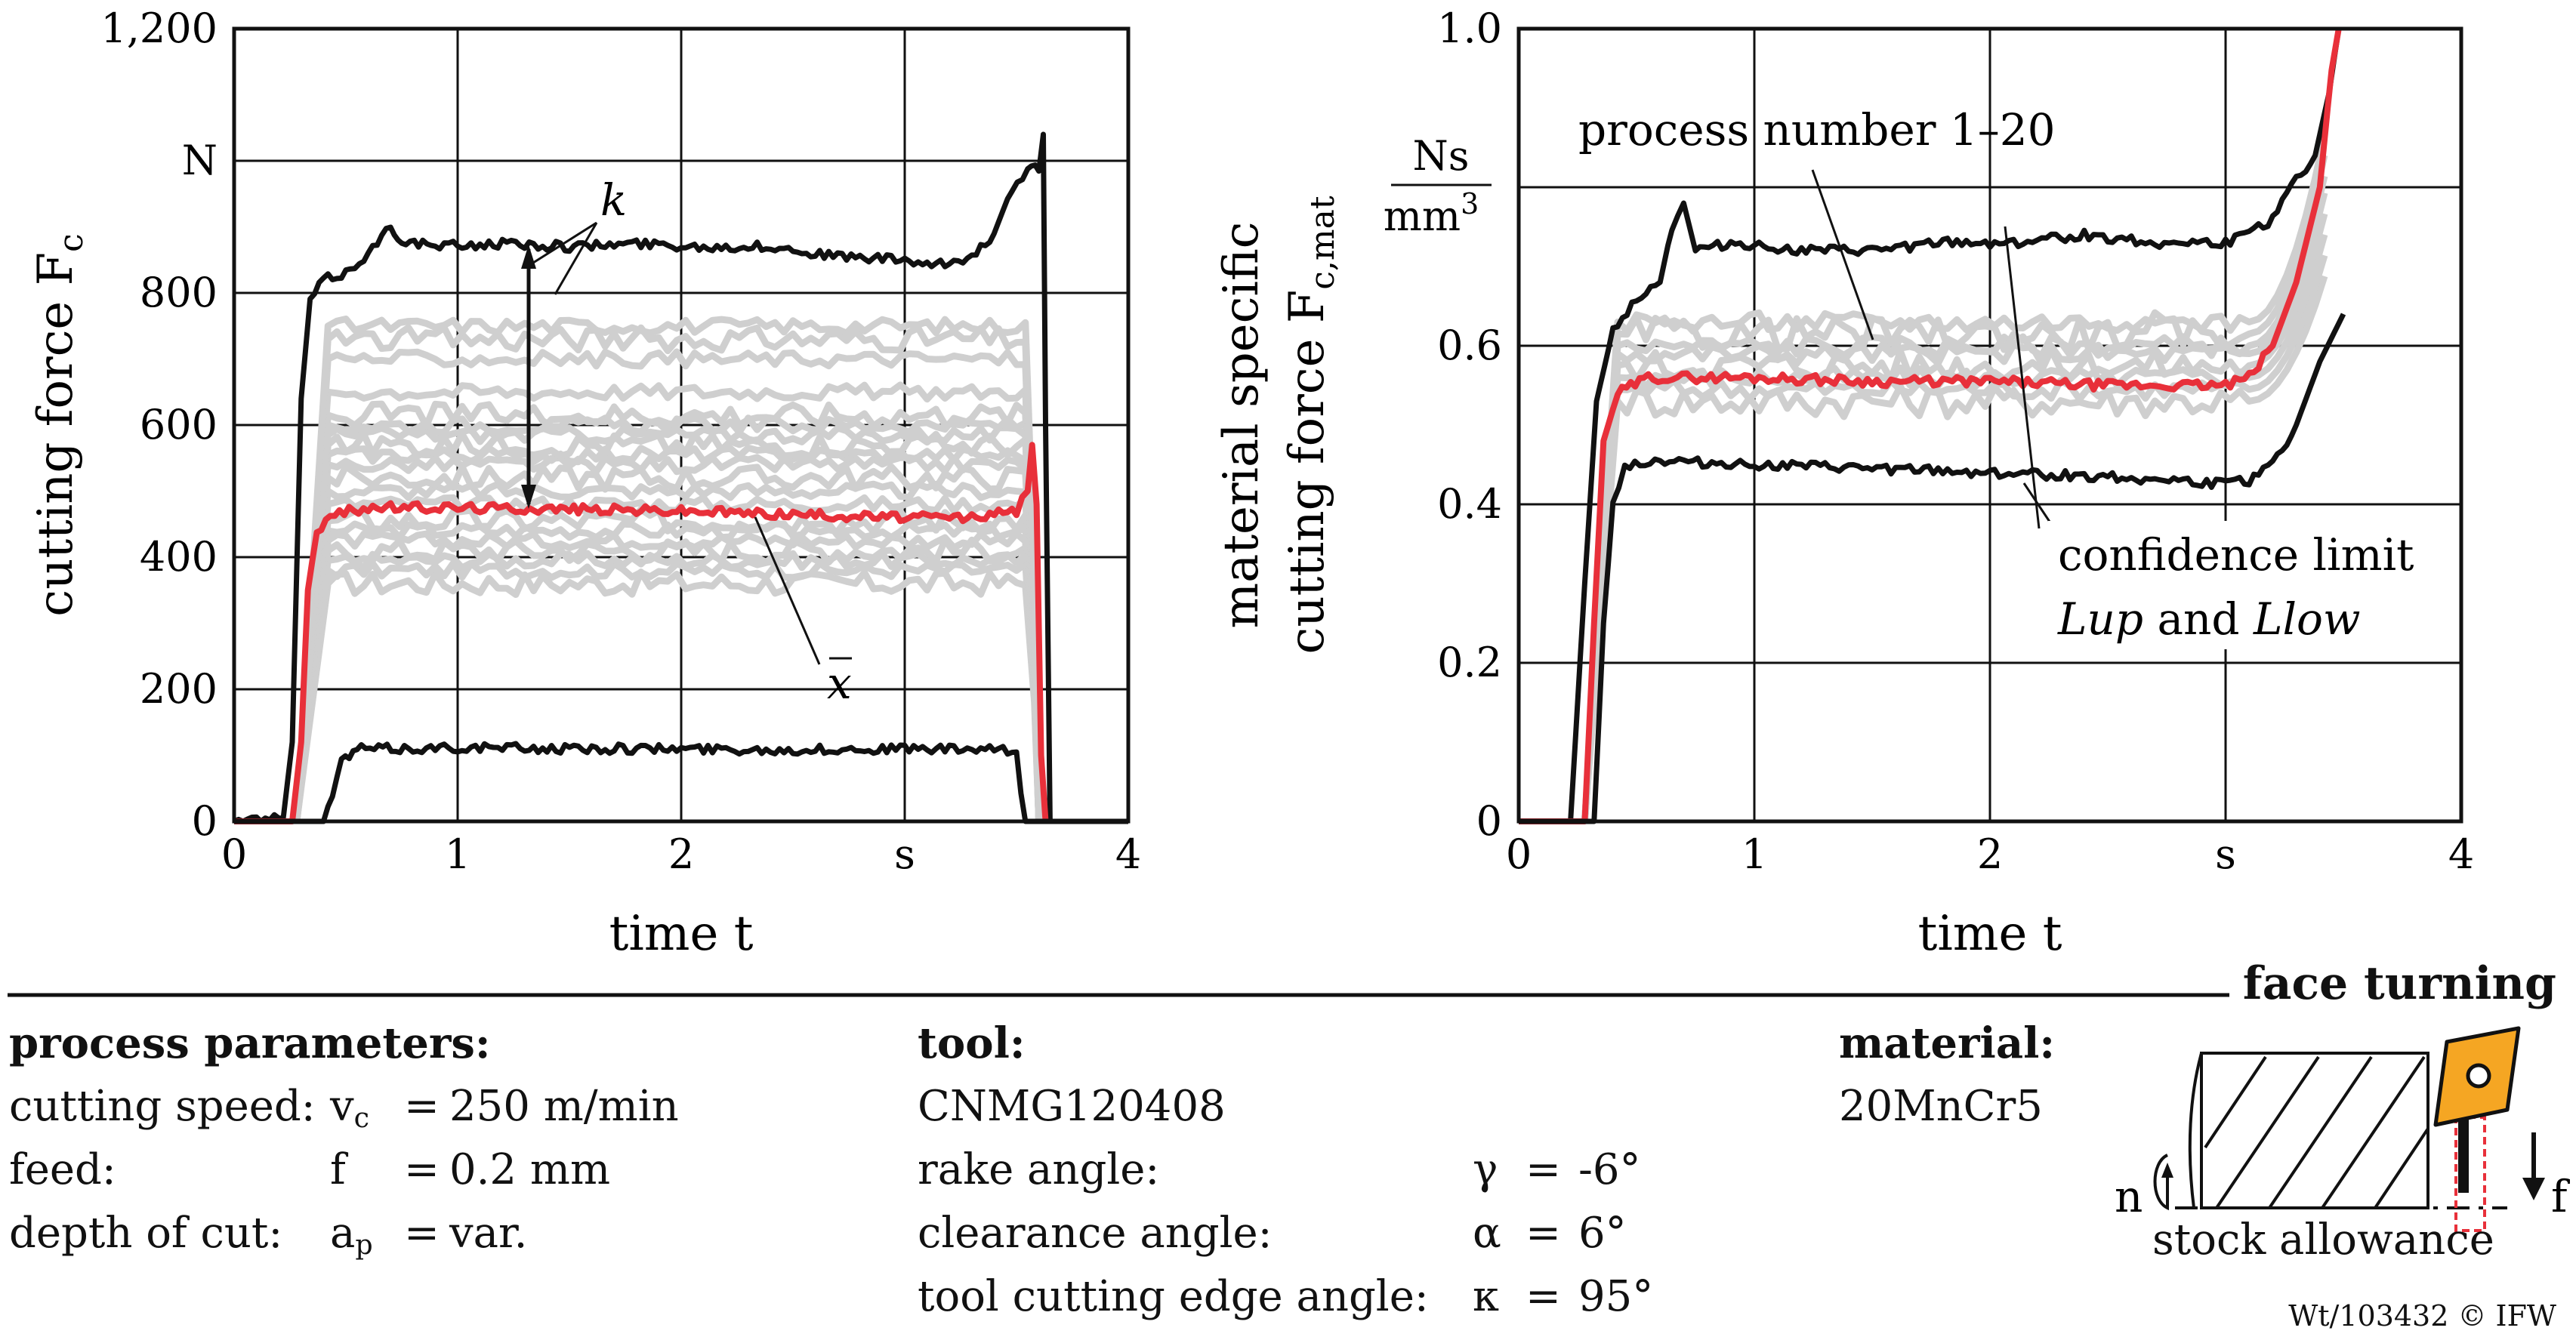 This screenshot has width=2576, height=1337. Describe the element at coordinates (350, 1108) in the screenshot. I see `param-symbol: vc` at that location.